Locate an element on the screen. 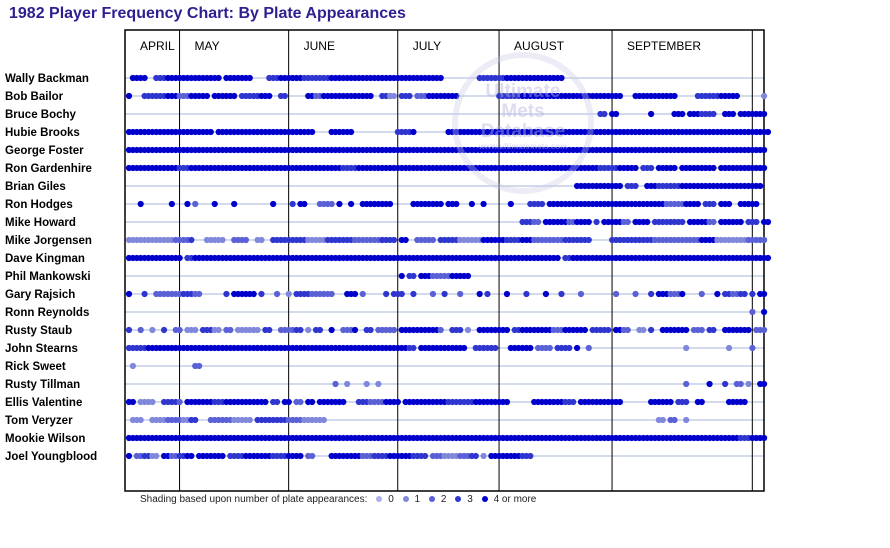 The height and width of the screenshot is (548, 890). legend-item-2: 2 is located at coordinates (437, 499).